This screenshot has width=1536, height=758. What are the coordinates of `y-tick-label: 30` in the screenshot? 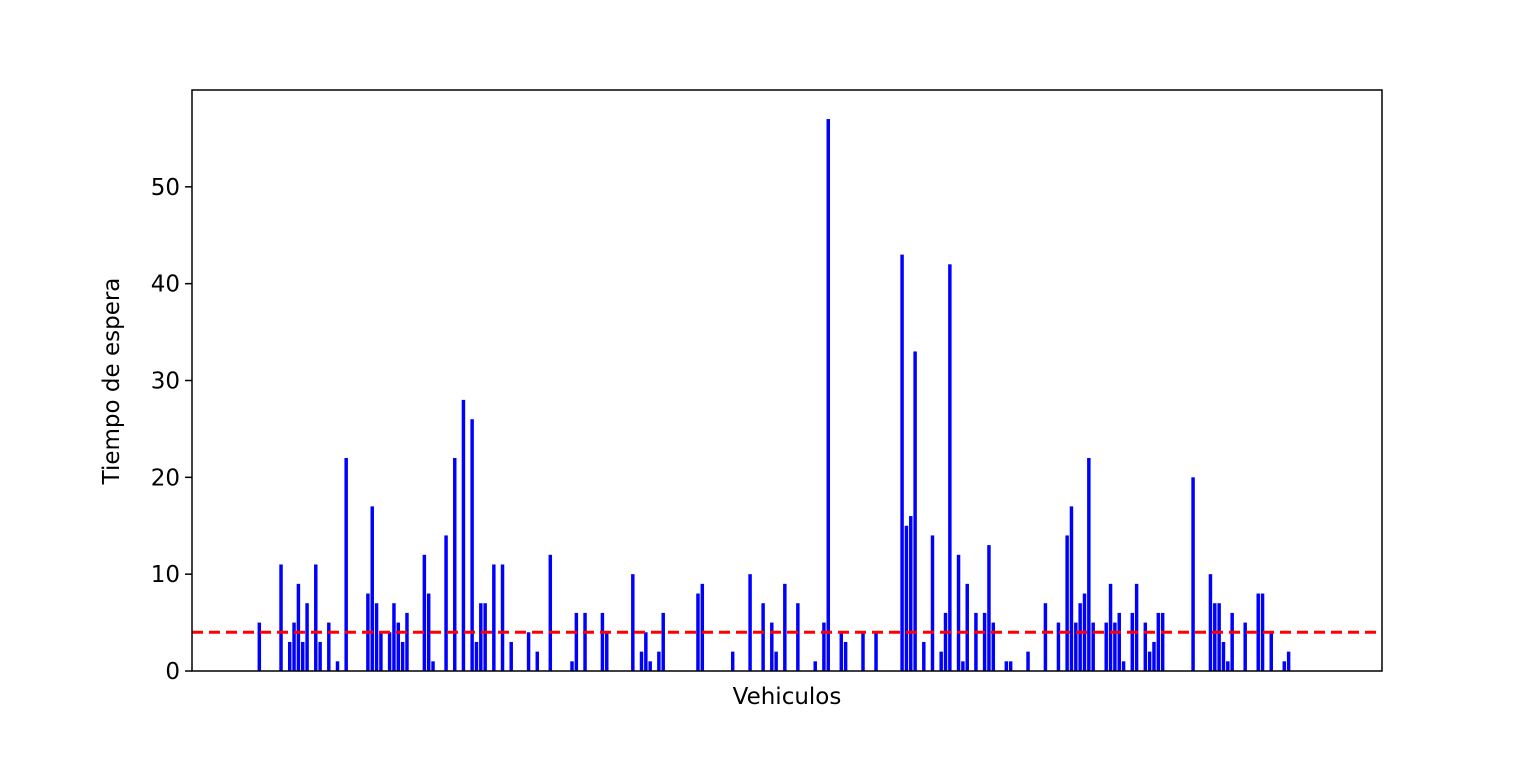 It's located at (165, 382).